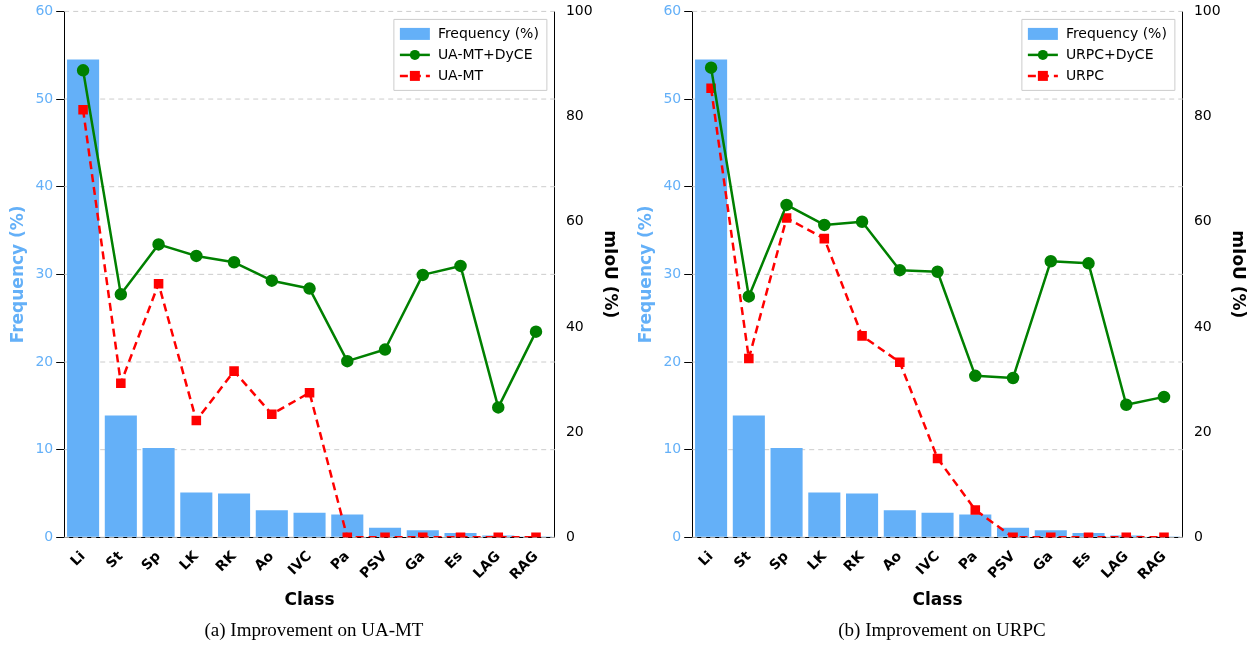  I want to click on legend-label: UA-MT, so click(460, 74).